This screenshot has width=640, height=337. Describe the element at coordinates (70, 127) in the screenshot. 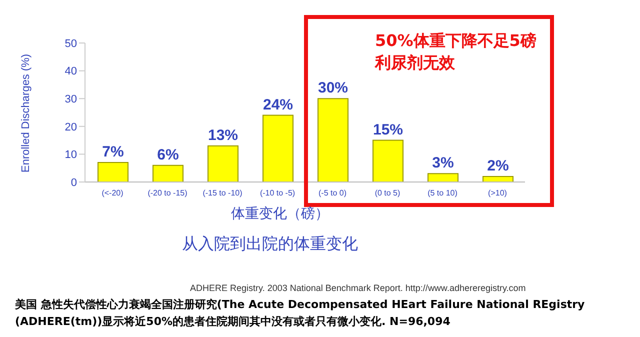

I see `y-tick-label: 20` at that location.